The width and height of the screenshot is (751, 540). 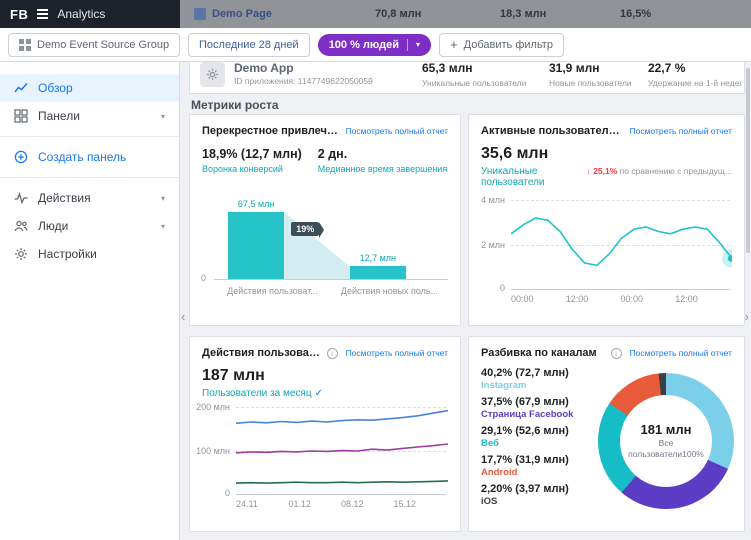 What do you see at coordinates (748, 160) in the screenshot?
I see `vertical-scrollbar` at bounding box center [748, 160].